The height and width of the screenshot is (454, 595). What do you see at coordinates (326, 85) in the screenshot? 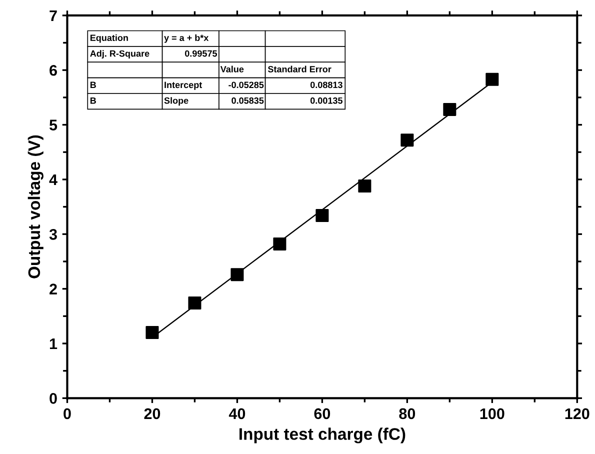
I see `annotation: 0.08813` at bounding box center [326, 85].